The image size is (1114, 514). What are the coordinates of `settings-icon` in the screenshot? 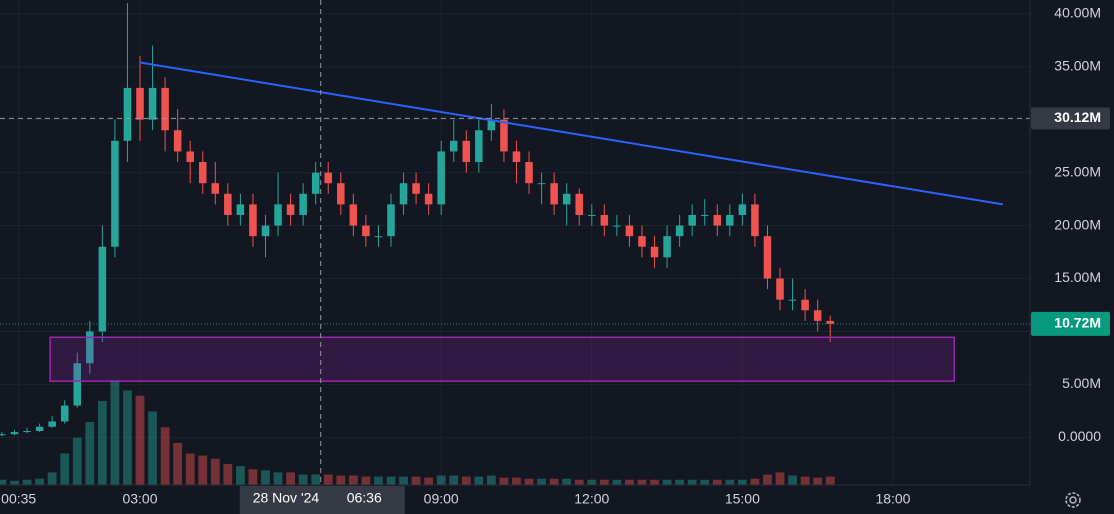 It's located at (1073, 500).